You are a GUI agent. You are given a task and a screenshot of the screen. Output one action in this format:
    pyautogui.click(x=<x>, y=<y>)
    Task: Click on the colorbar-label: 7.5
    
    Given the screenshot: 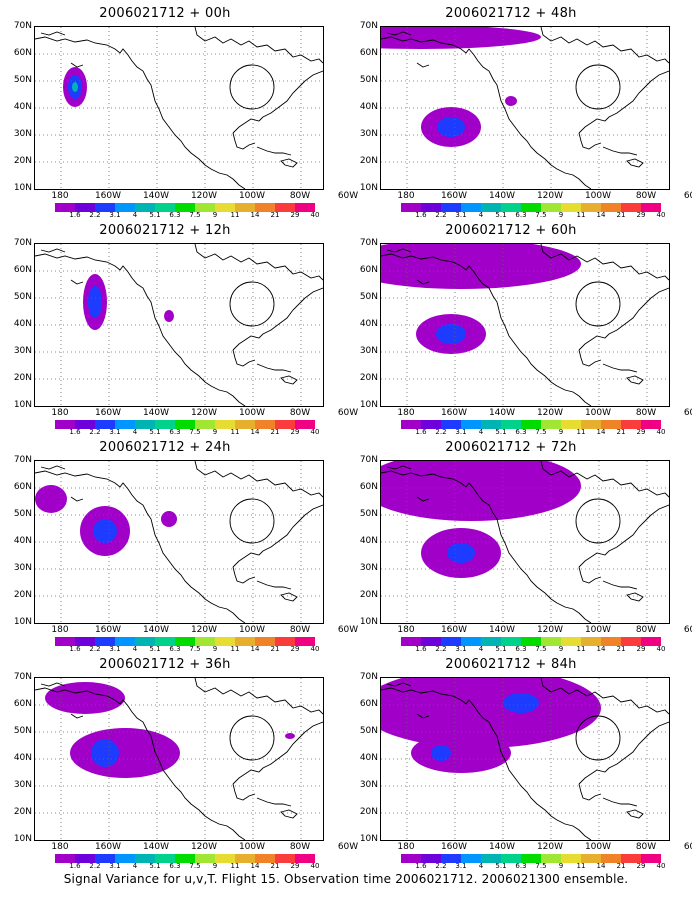 What is the action you would take?
    pyautogui.click(x=195, y=215)
    